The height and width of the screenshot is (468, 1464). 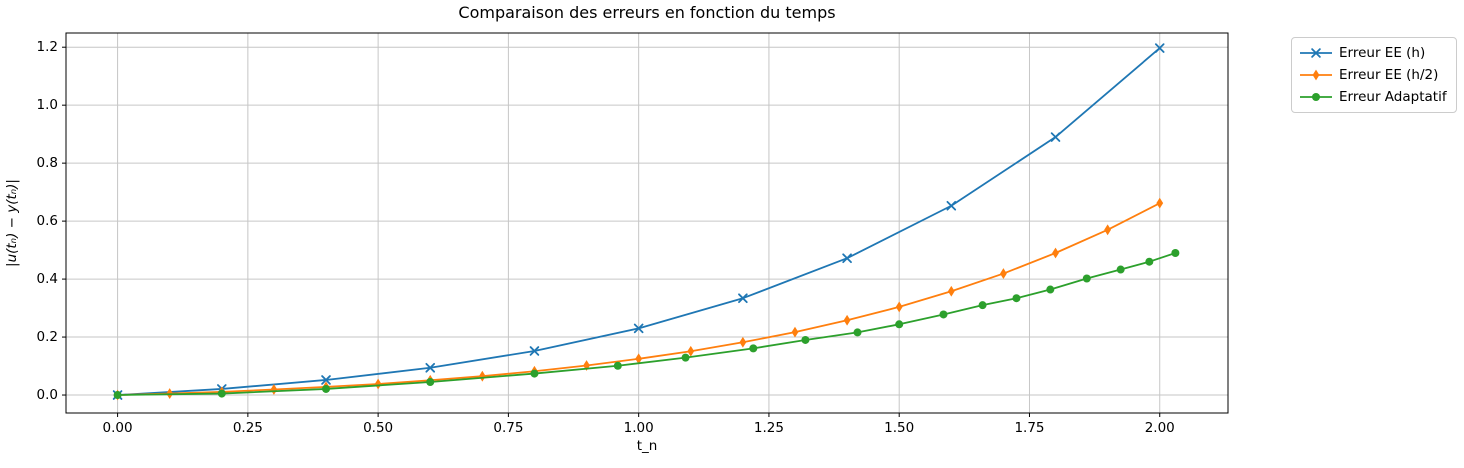 What do you see at coordinates (47, 221) in the screenshot?
I see `y-tick-label: 0.6` at bounding box center [47, 221].